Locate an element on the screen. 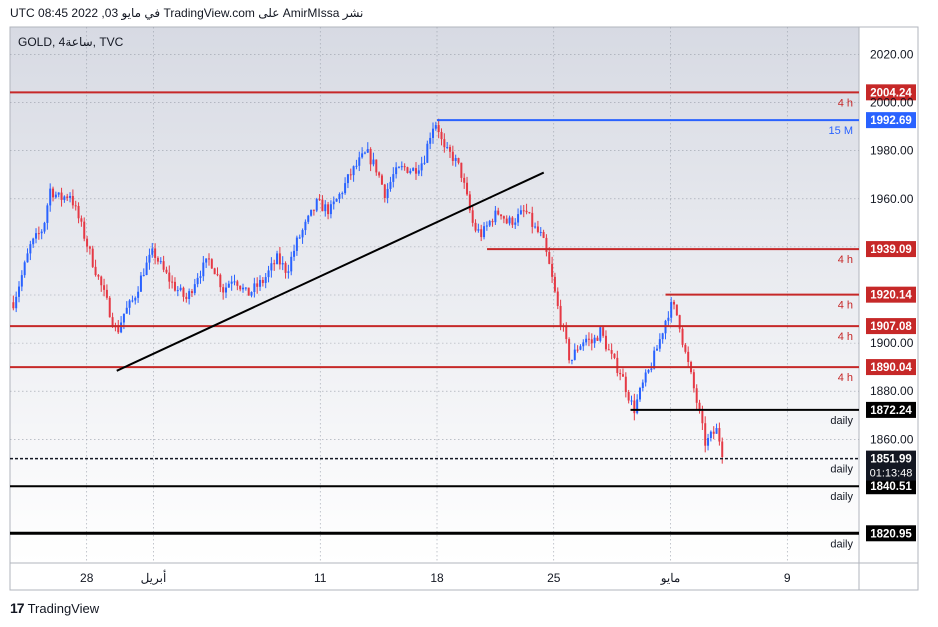 The width and height of the screenshot is (938, 627). trendlines is located at coordinates (330, 271).